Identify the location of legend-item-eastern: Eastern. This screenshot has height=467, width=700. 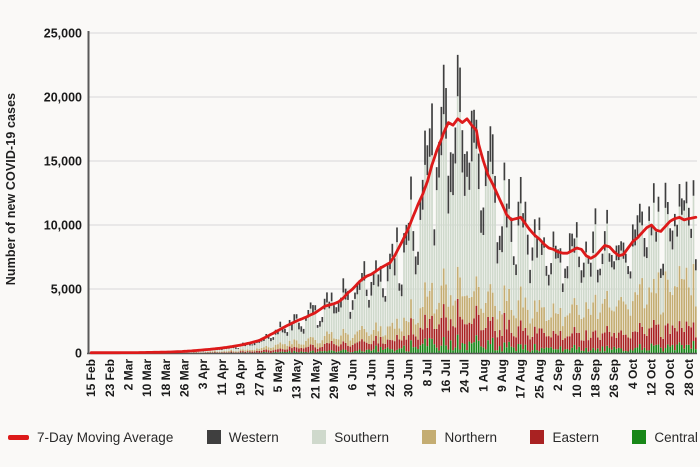
(564, 437).